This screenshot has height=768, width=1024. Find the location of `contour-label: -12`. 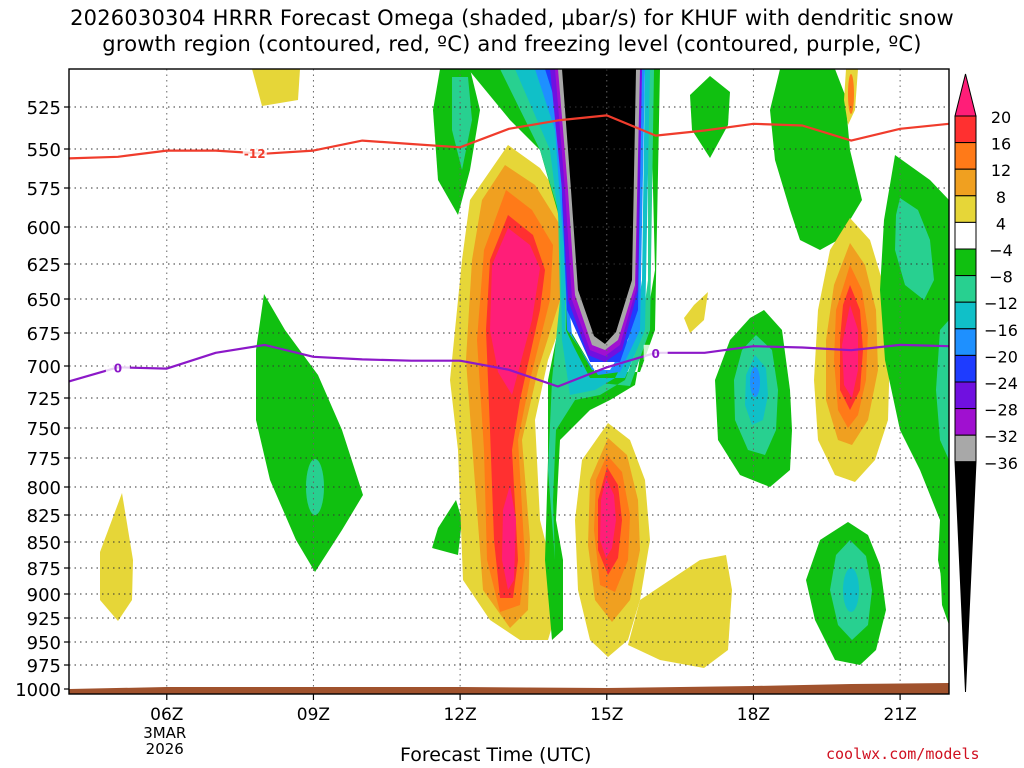

contour-label: -12 is located at coordinates (255, 154).